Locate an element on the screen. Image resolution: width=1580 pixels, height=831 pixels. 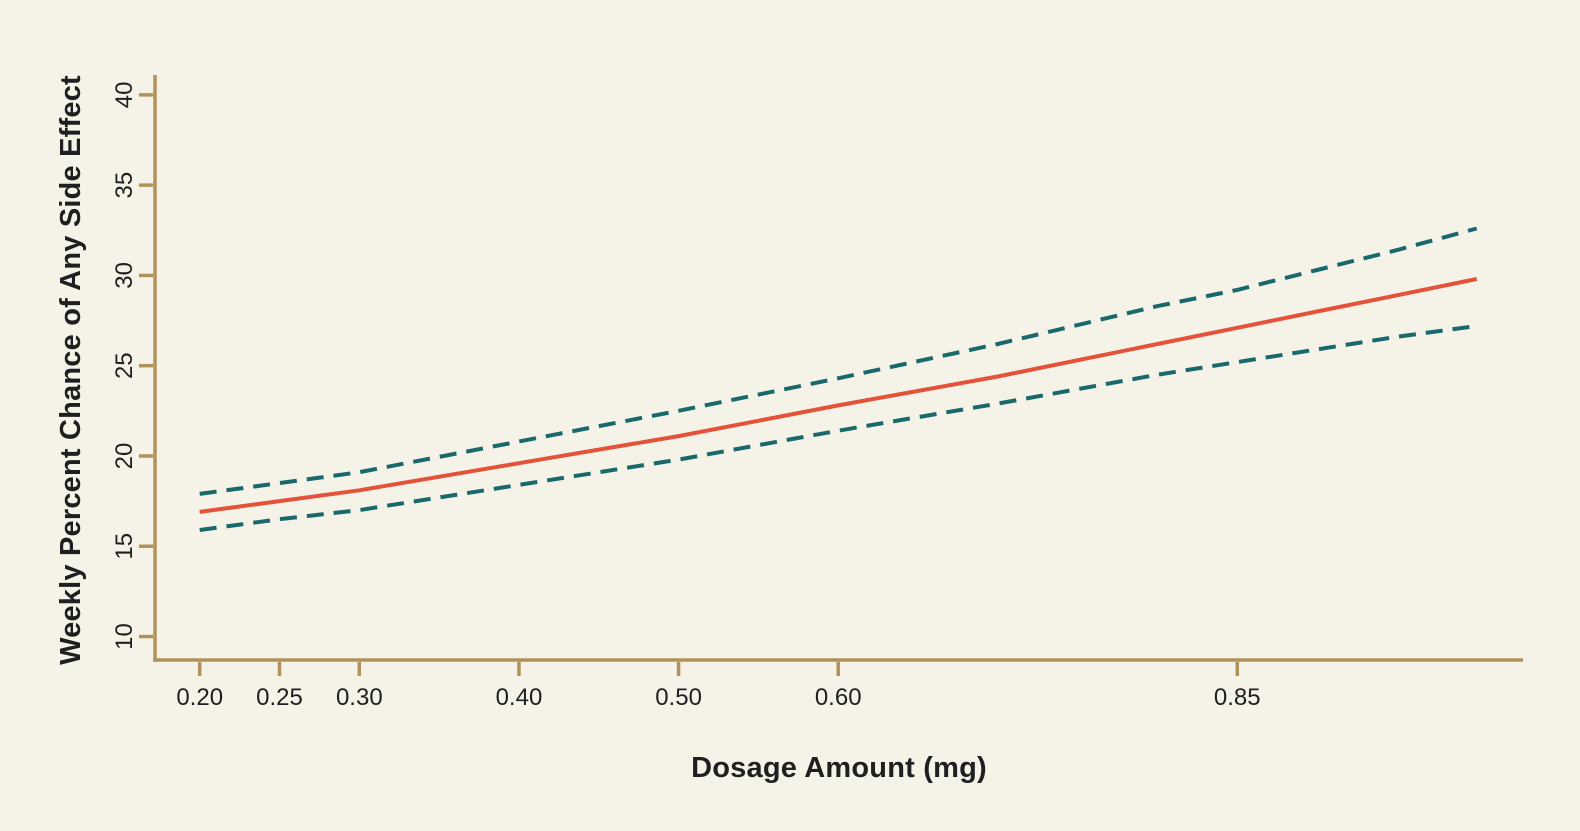
y-tick-label: 35 is located at coordinates (124, 185).